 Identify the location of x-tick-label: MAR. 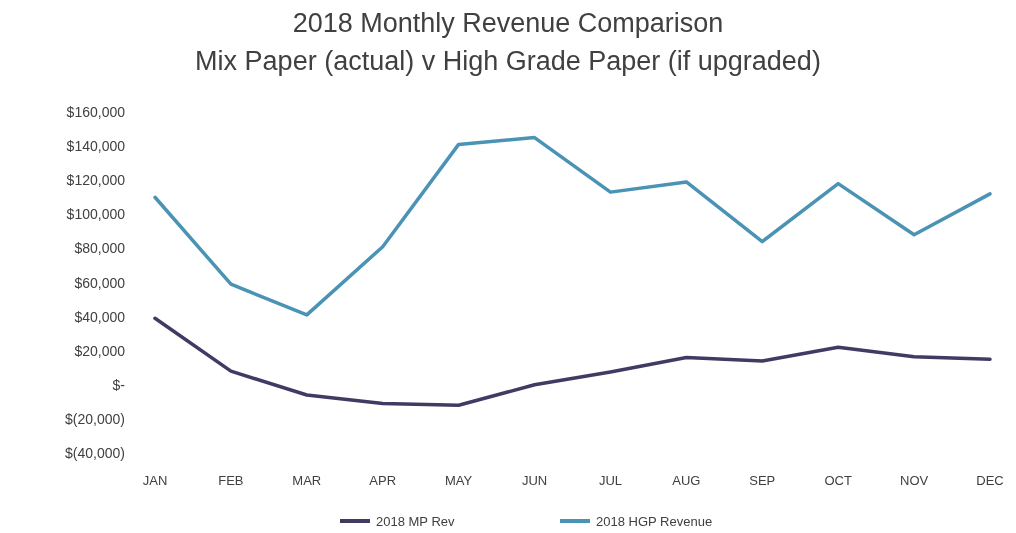
(307, 480).